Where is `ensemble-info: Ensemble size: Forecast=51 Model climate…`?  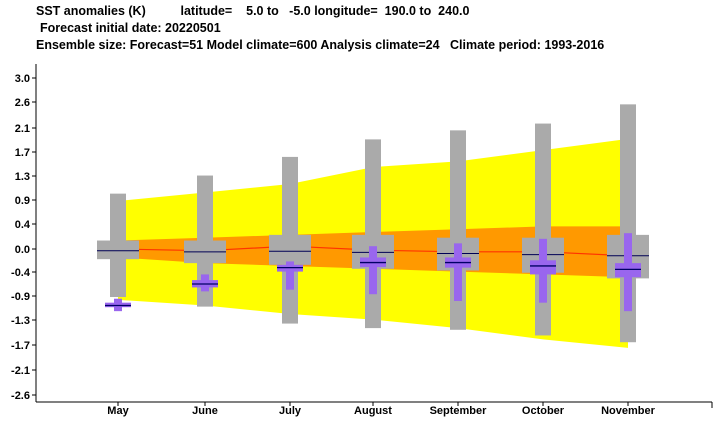
ensemble-info: Ensemble size: Forecast=51 Model climate… is located at coordinates (320, 45).